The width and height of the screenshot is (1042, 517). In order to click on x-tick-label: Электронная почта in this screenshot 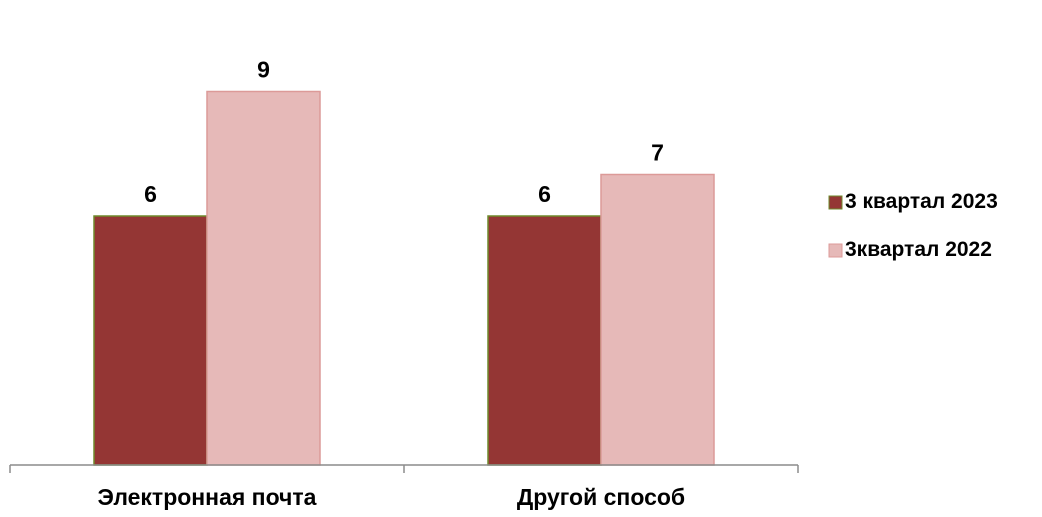, I will do `click(207, 497)`.